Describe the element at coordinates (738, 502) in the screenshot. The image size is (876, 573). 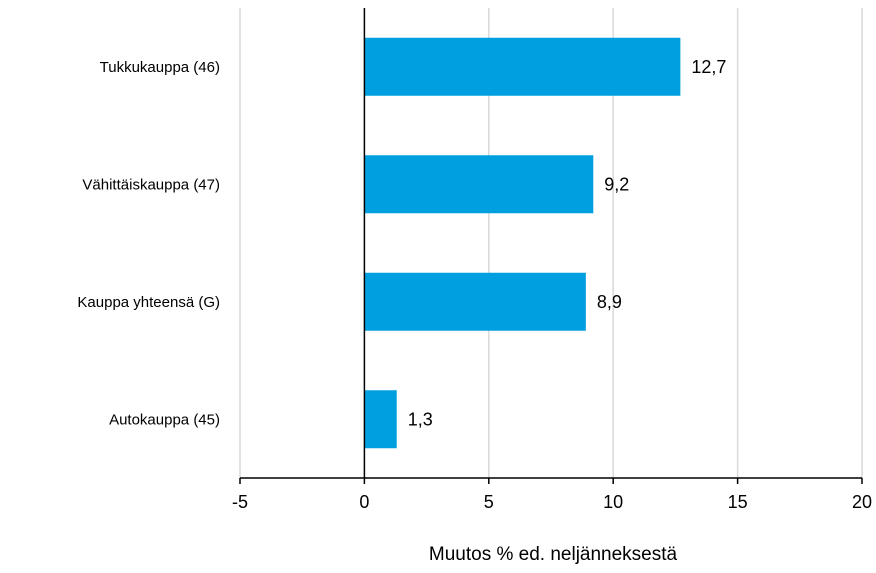
I see `x-tick-label-4: 15` at that location.